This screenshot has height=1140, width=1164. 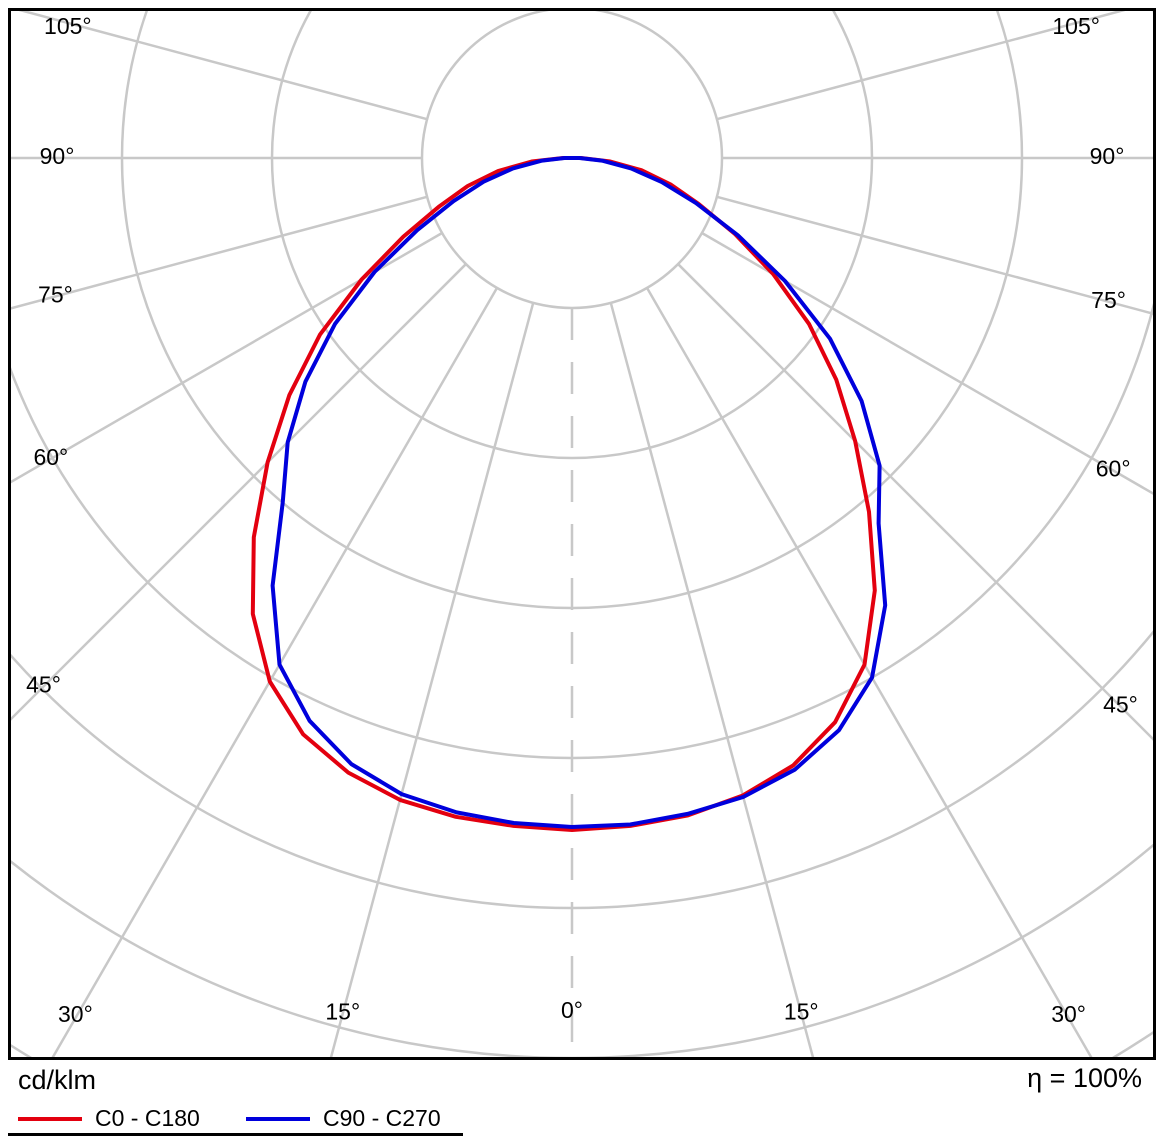 What do you see at coordinates (50, 1118) in the screenshot?
I see `legend-line-c0-c180-icon` at bounding box center [50, 1118].